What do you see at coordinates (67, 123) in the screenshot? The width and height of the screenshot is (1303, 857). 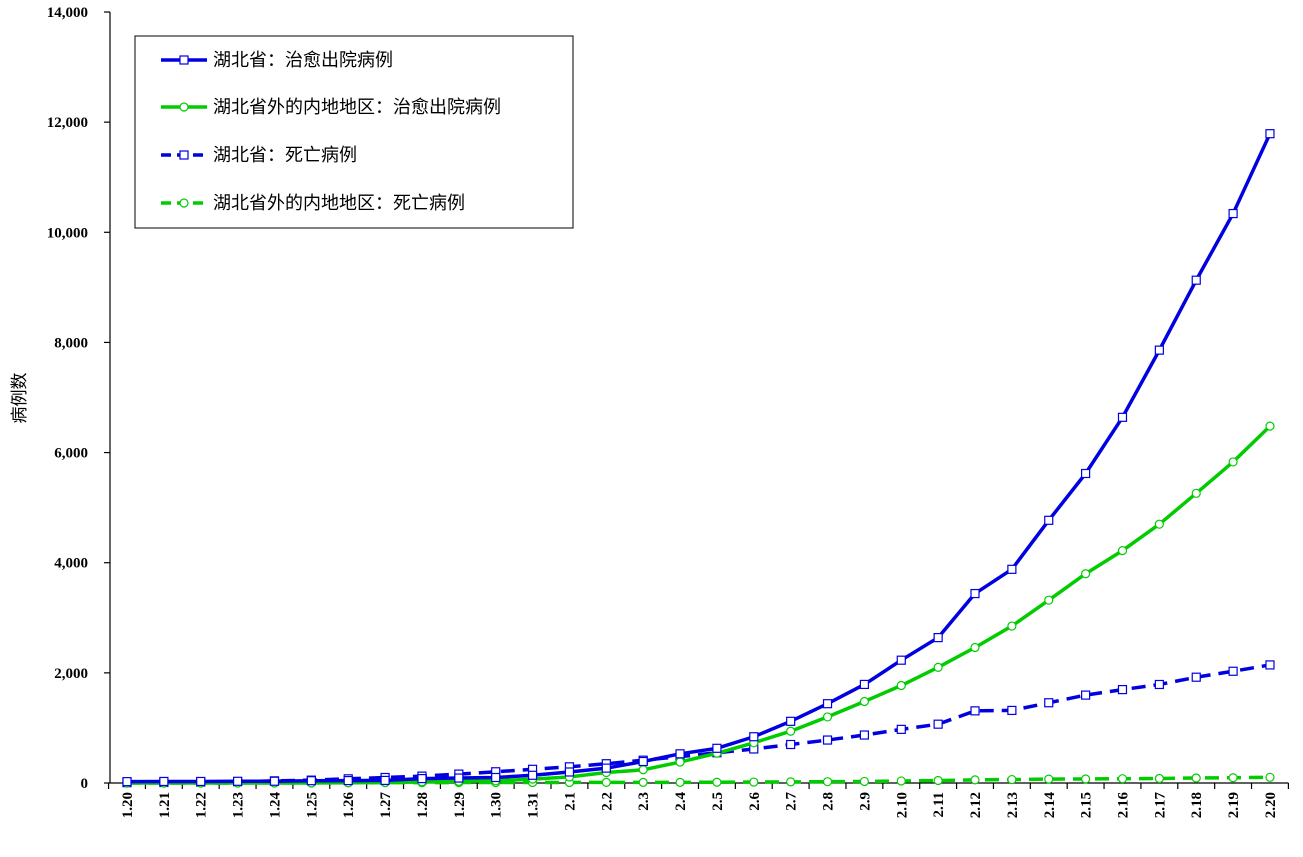 I see `y-tick-label: 12,000` at bounding box center [67, 123].